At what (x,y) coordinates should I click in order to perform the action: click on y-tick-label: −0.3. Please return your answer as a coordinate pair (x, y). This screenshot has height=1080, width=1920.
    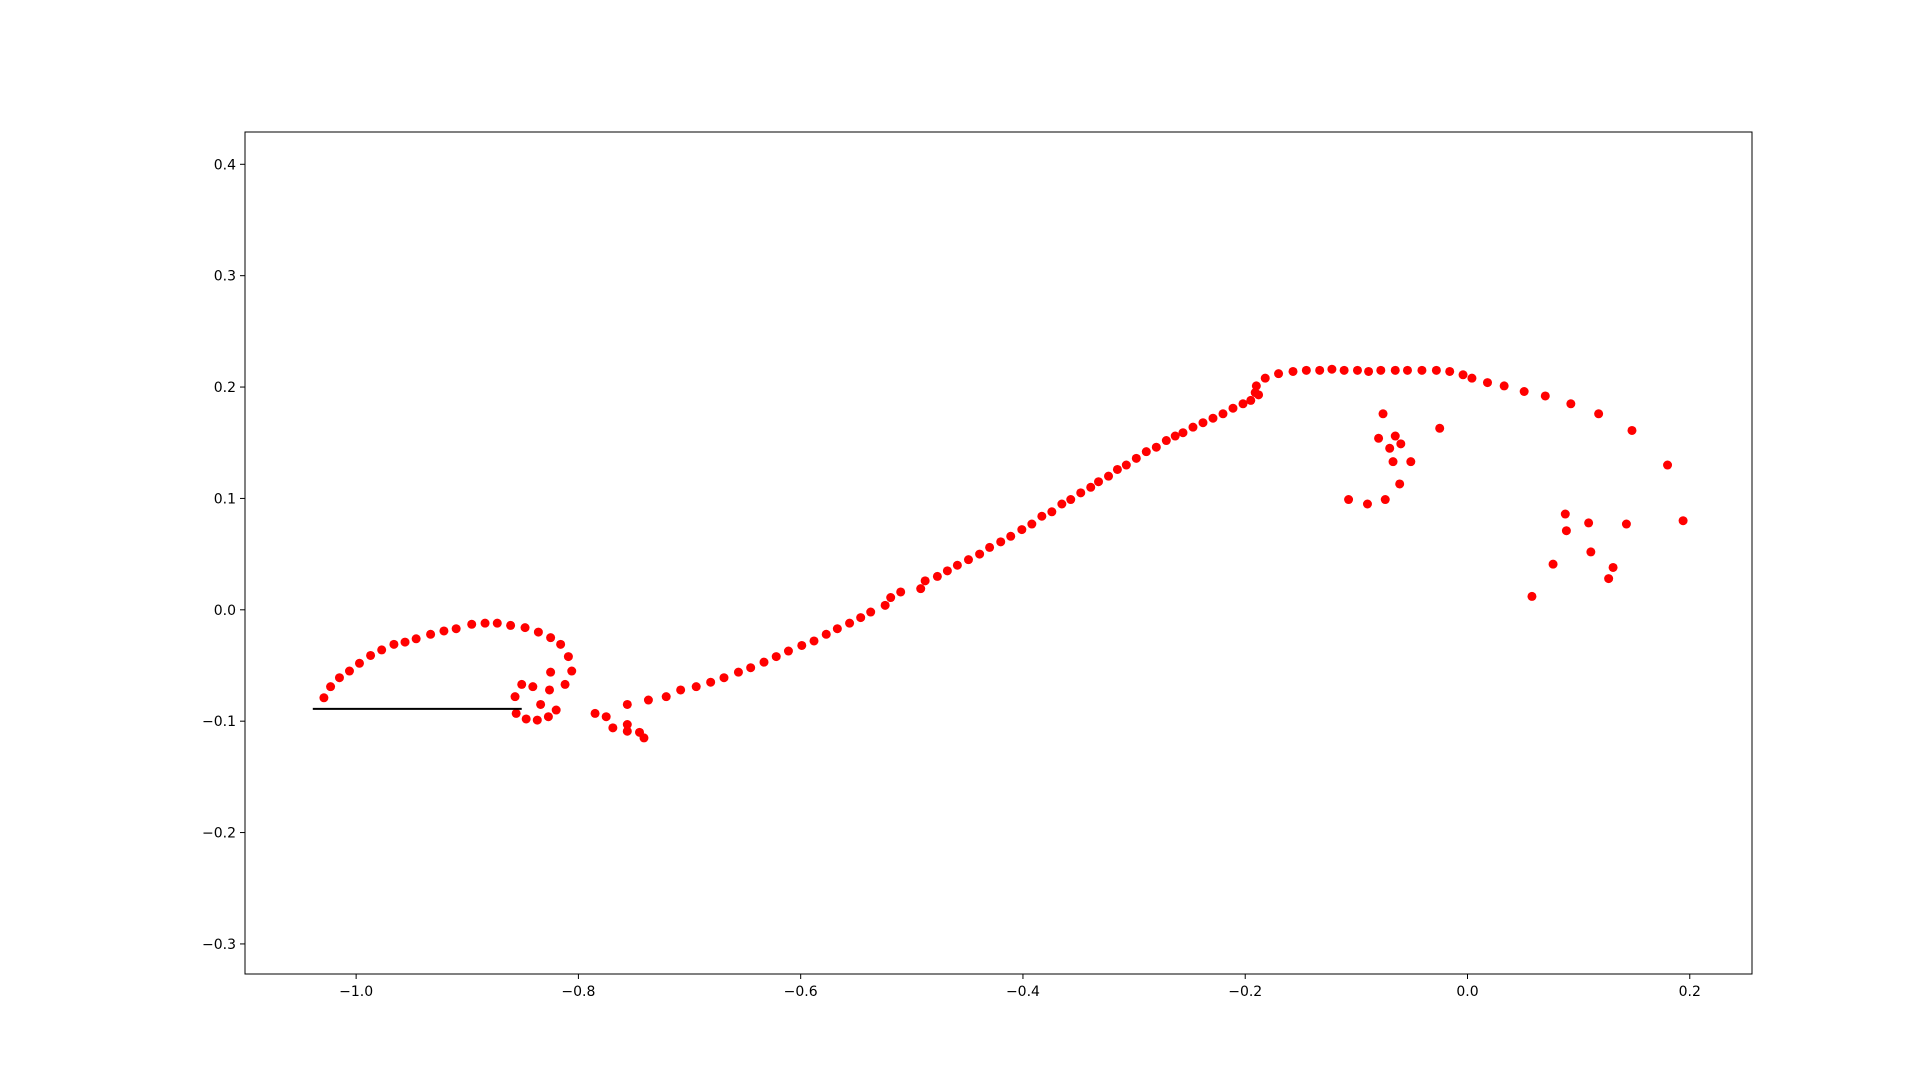
    Looking at the image, I should click on (219, 945).